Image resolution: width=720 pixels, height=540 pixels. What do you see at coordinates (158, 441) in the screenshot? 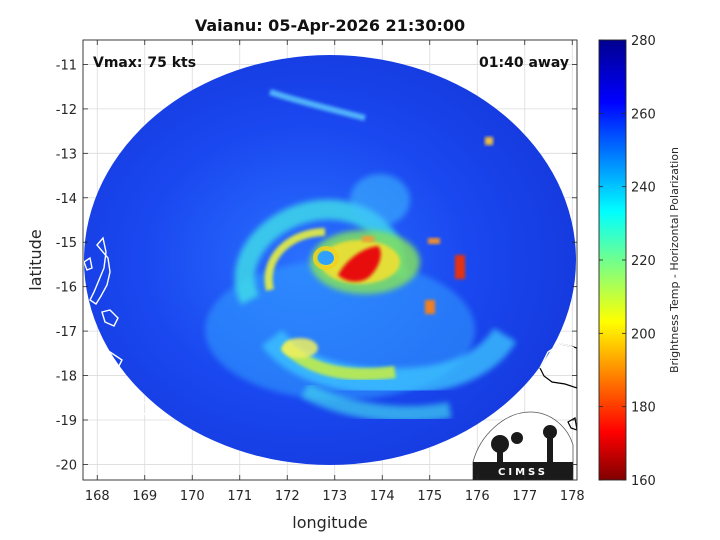
I see `coast-island-e` at bounding box center [158, 441].